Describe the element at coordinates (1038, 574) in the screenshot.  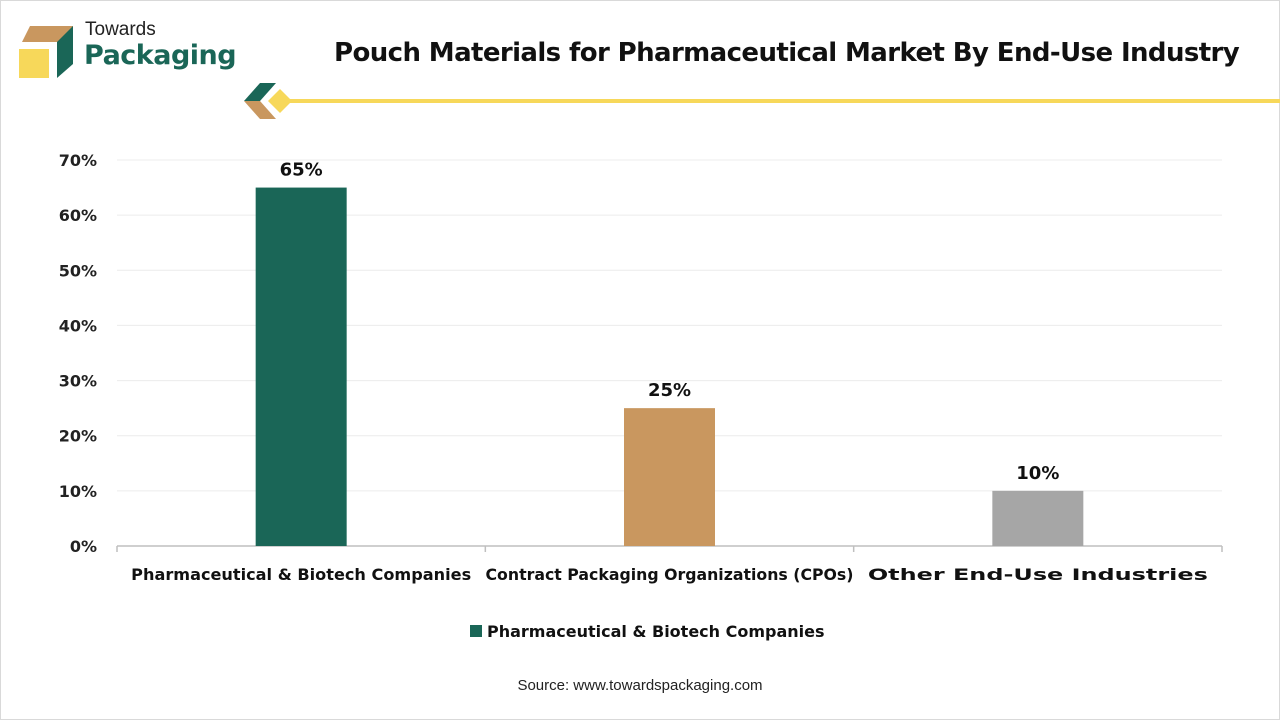
I see `x-tick-label: Other End-Use Industries` at that location.